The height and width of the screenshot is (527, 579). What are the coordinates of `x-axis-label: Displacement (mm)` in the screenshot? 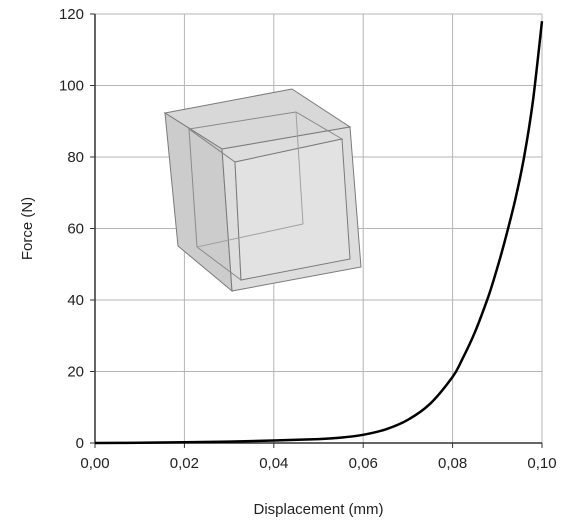 It's located at (318, 509).